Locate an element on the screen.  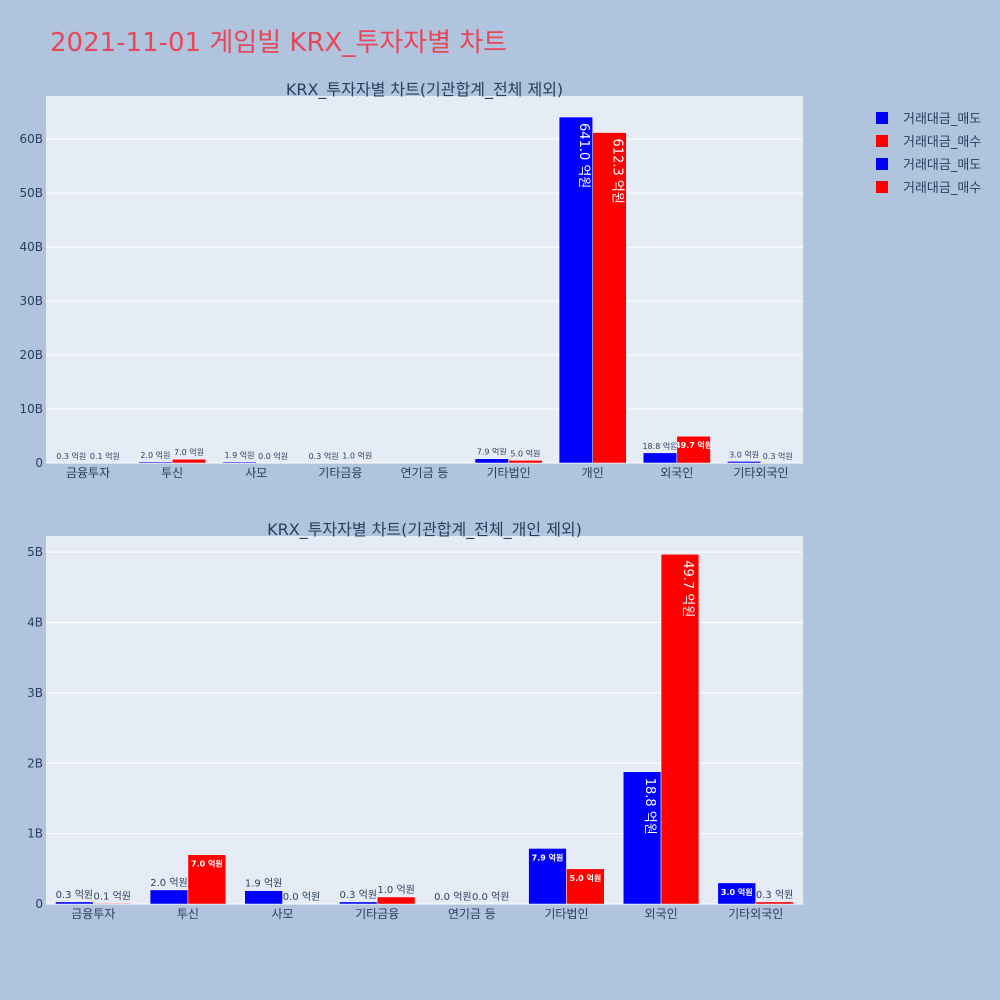
data-label: 18.8 억원 is located at coordinates (649, 806).